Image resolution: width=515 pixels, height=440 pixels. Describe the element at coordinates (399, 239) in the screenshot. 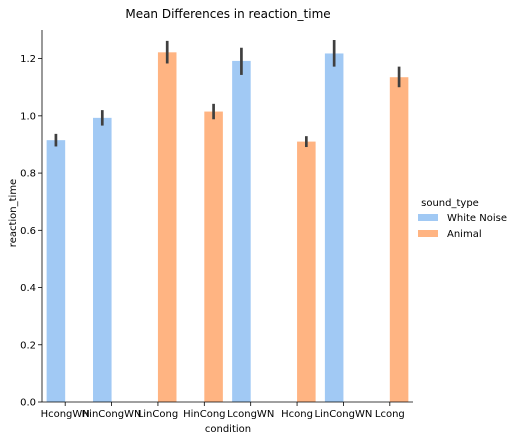

I see `bar-animal-lcong` at that location.